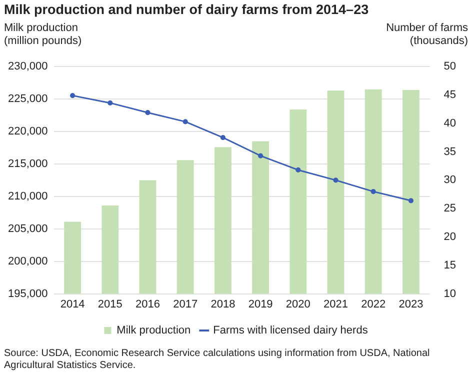  I want to click on legend-label: Farms with licensed dairy herds, so click(290, 330).